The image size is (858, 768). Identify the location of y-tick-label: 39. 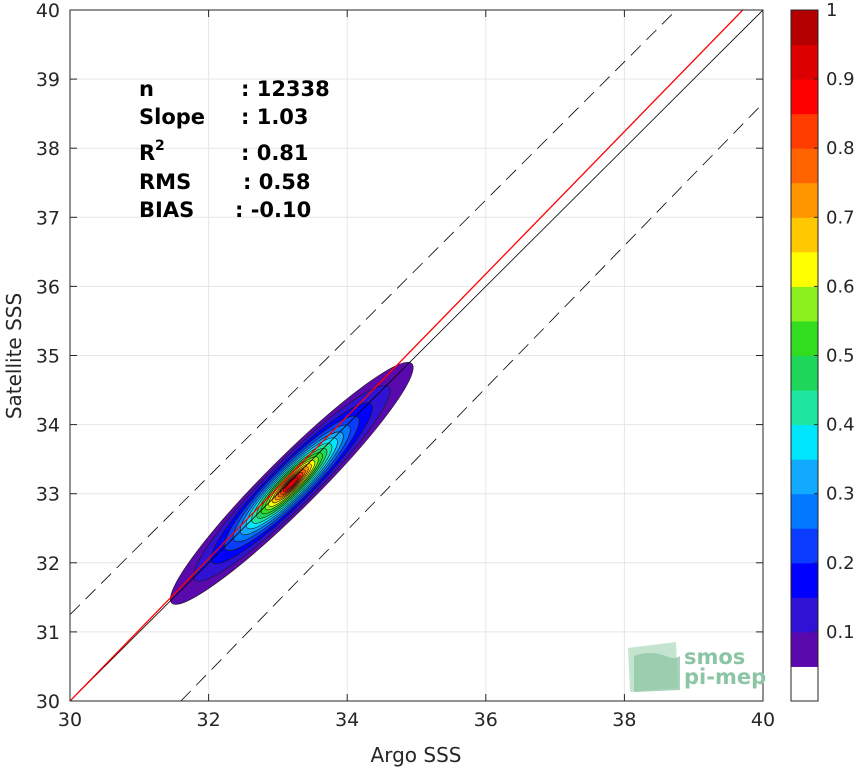
(48, 80).